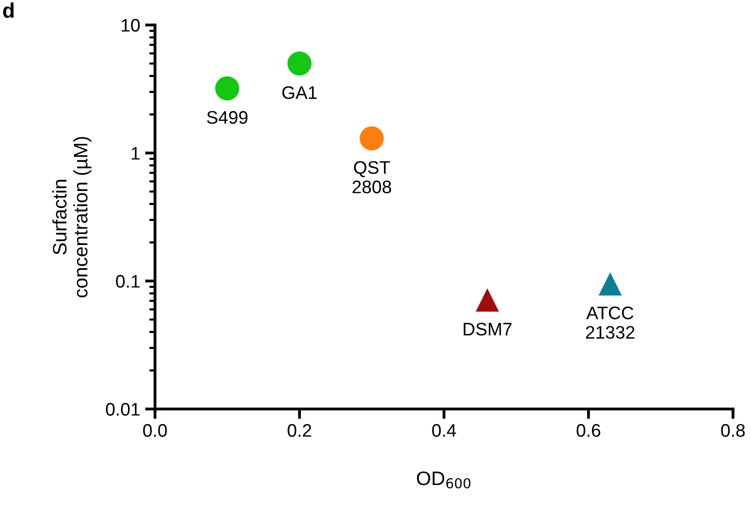  I want to click on annotation: DSM7, so click(488, 329).